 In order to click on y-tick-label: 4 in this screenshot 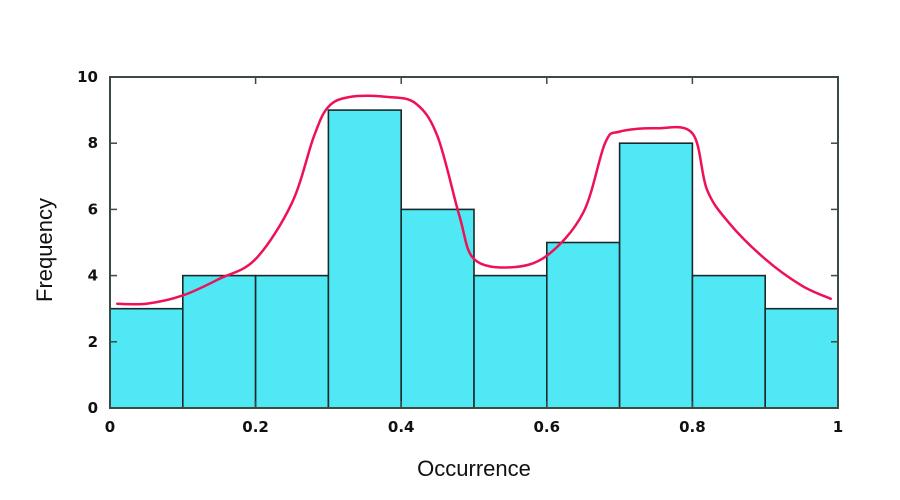, I will do `click(93, 276)`.